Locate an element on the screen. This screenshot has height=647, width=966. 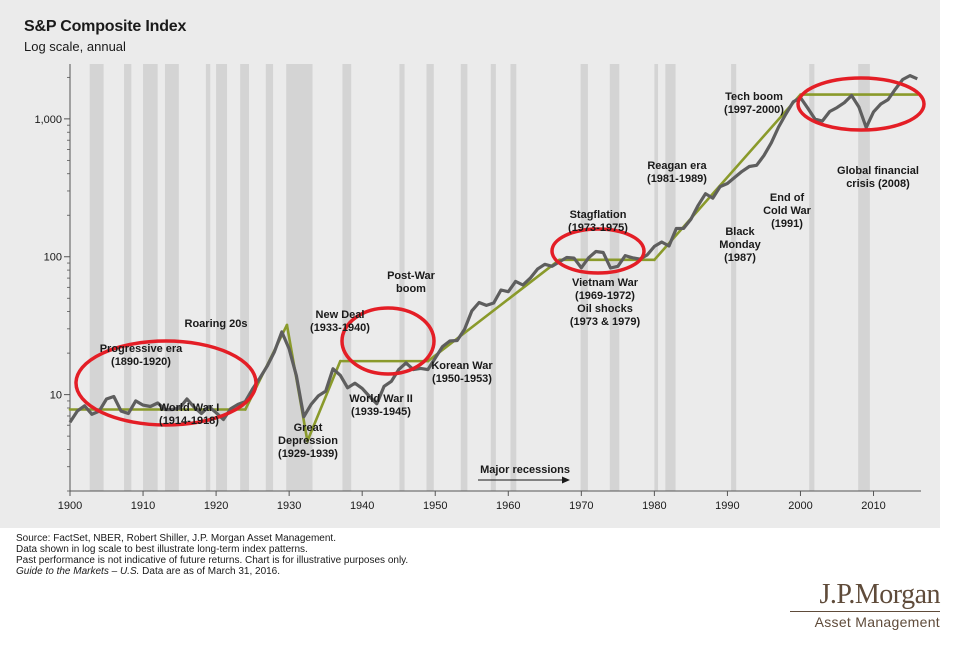
x-tick-label: 1970 is located at coordinates (581, 506).